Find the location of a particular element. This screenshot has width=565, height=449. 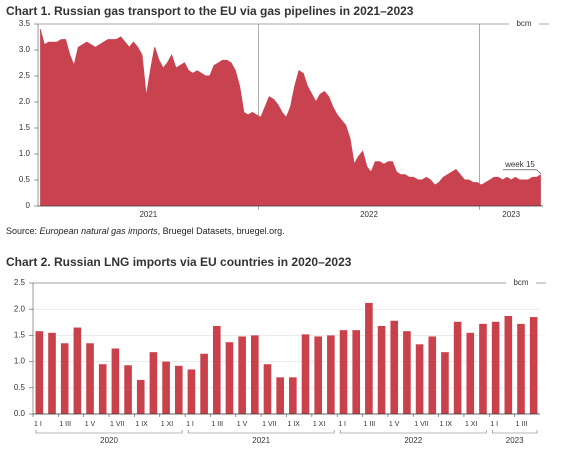

x-period-label: 2020 is located at coordinates (109, 440).